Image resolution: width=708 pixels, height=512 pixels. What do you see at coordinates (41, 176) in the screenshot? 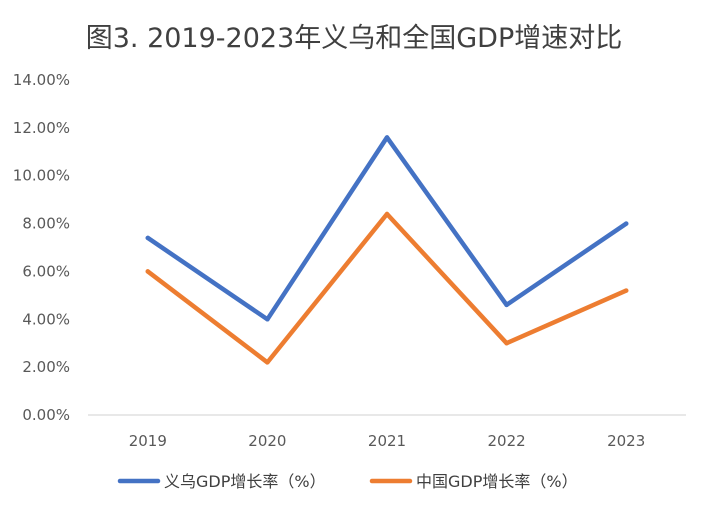
I see `y-tick-label: 10.00%` at bounding box center [41, 176].